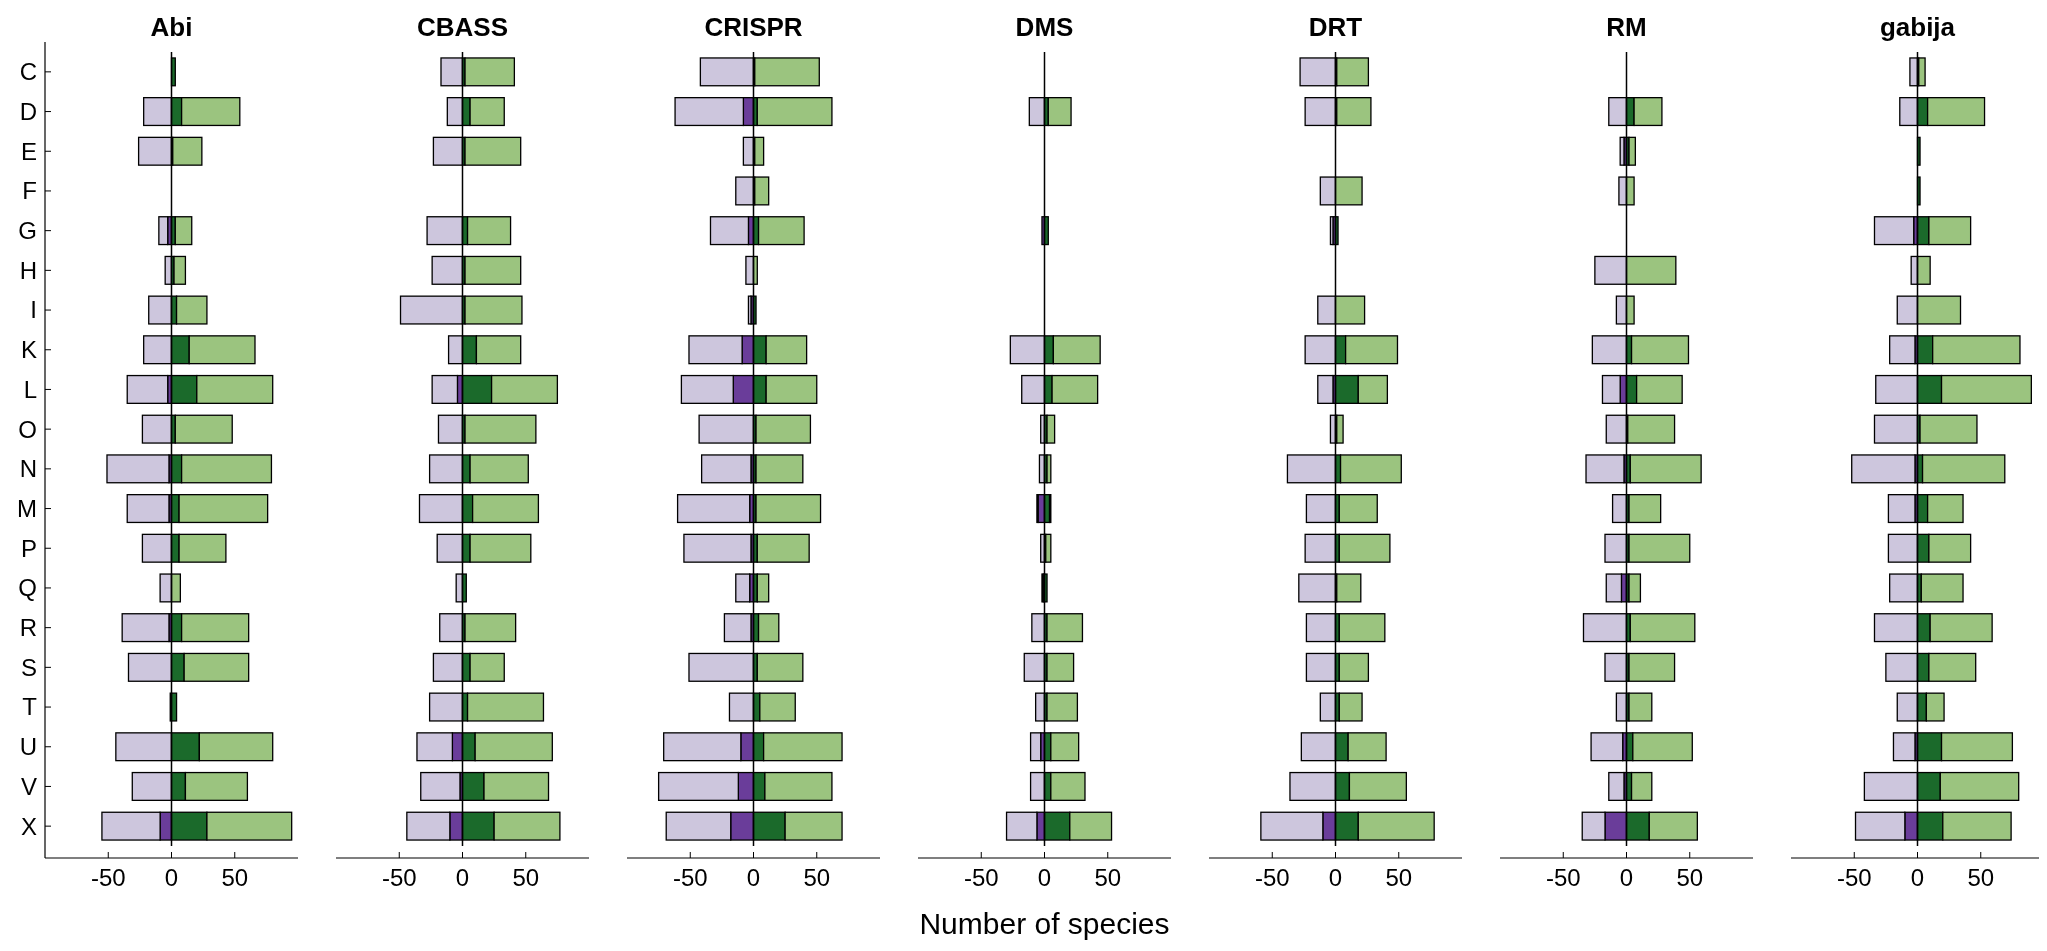  I want to click on y-tick-label: F, so click(29, 191).